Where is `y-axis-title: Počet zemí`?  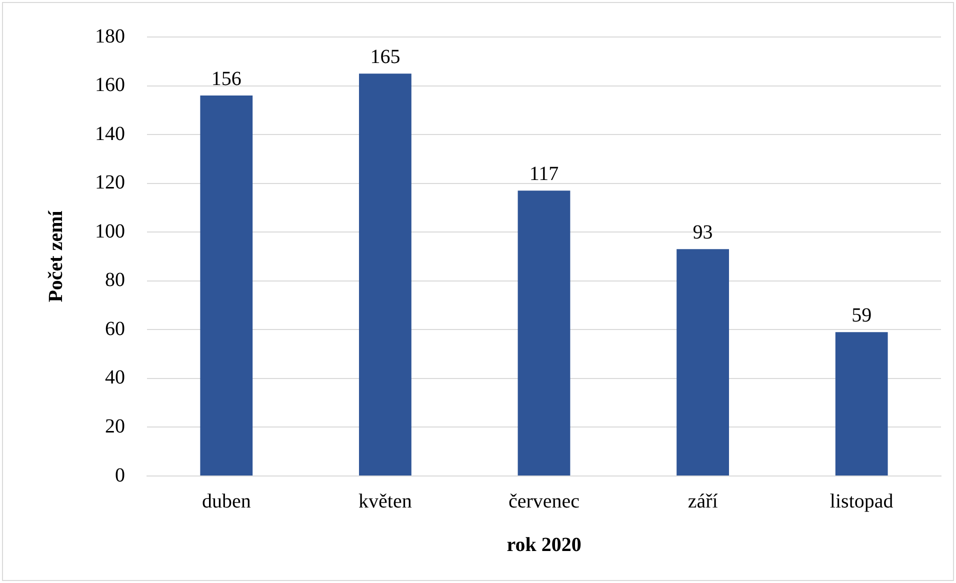 y-axis-title: Počet zemí is located at coordinates (56, 256).